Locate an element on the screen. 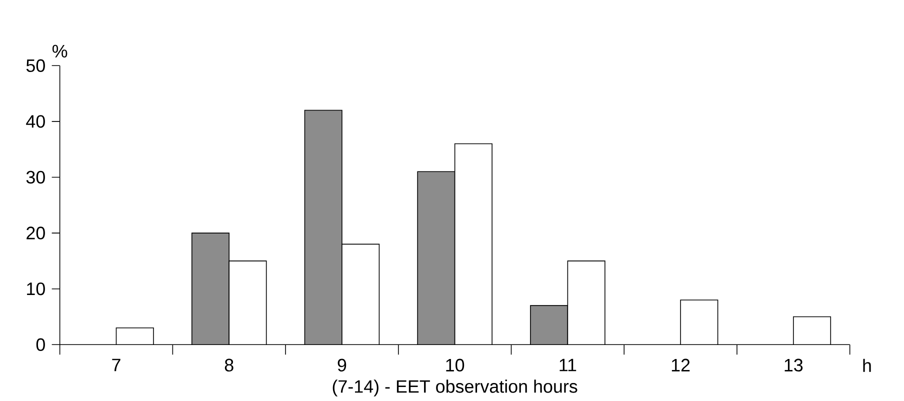  y-axis-title: % is located at coordinates (60, 51).